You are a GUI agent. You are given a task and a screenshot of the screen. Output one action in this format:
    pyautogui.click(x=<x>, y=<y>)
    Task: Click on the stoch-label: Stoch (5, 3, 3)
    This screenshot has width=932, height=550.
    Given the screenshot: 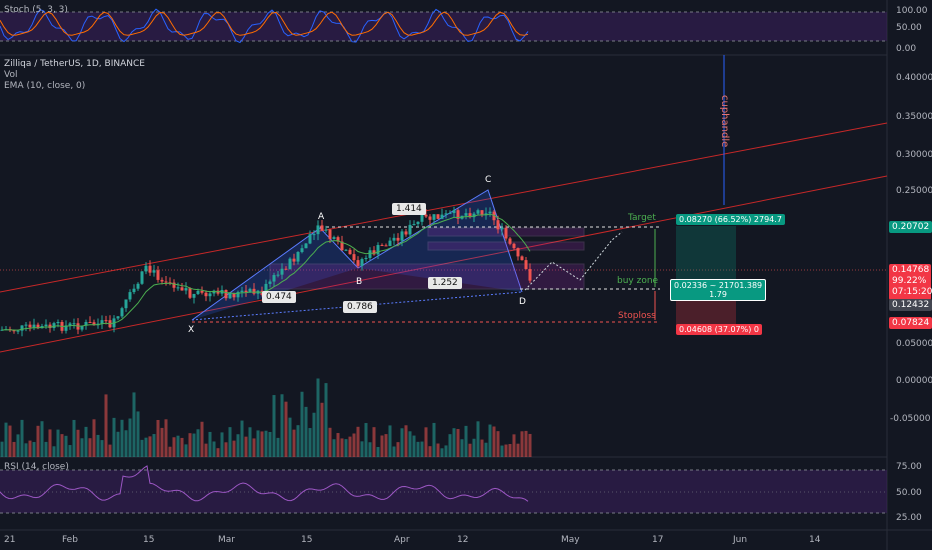 What is the action you would take?
    pyautogui.click(x=36, y=10)
    